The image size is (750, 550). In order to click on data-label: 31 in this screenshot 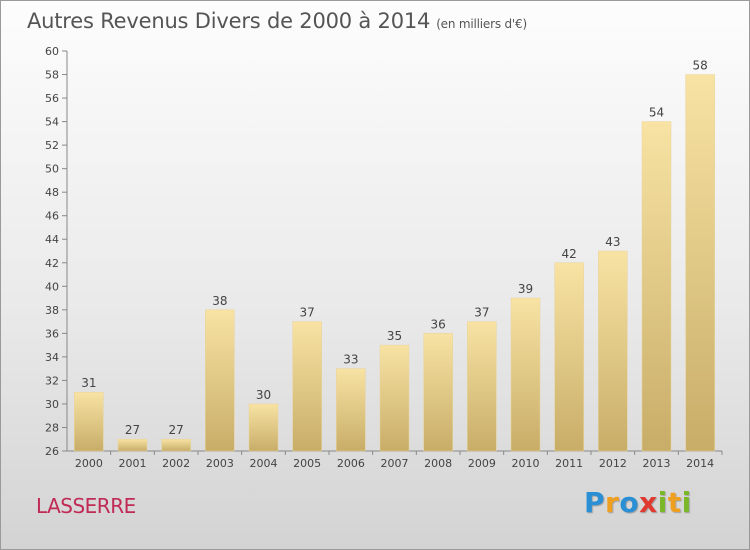, I will do `click(88, 383)`.